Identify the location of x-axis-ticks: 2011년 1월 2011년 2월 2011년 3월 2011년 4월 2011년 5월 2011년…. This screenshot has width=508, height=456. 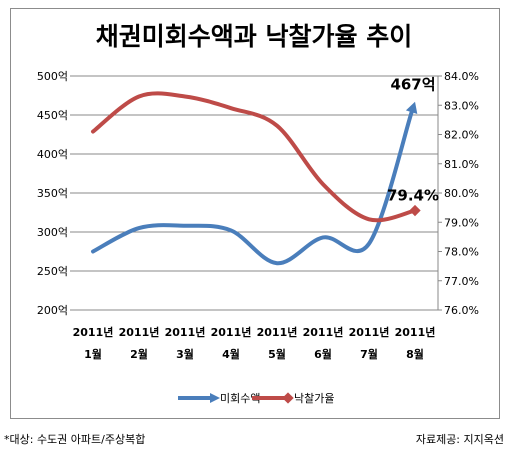
(254, 343).